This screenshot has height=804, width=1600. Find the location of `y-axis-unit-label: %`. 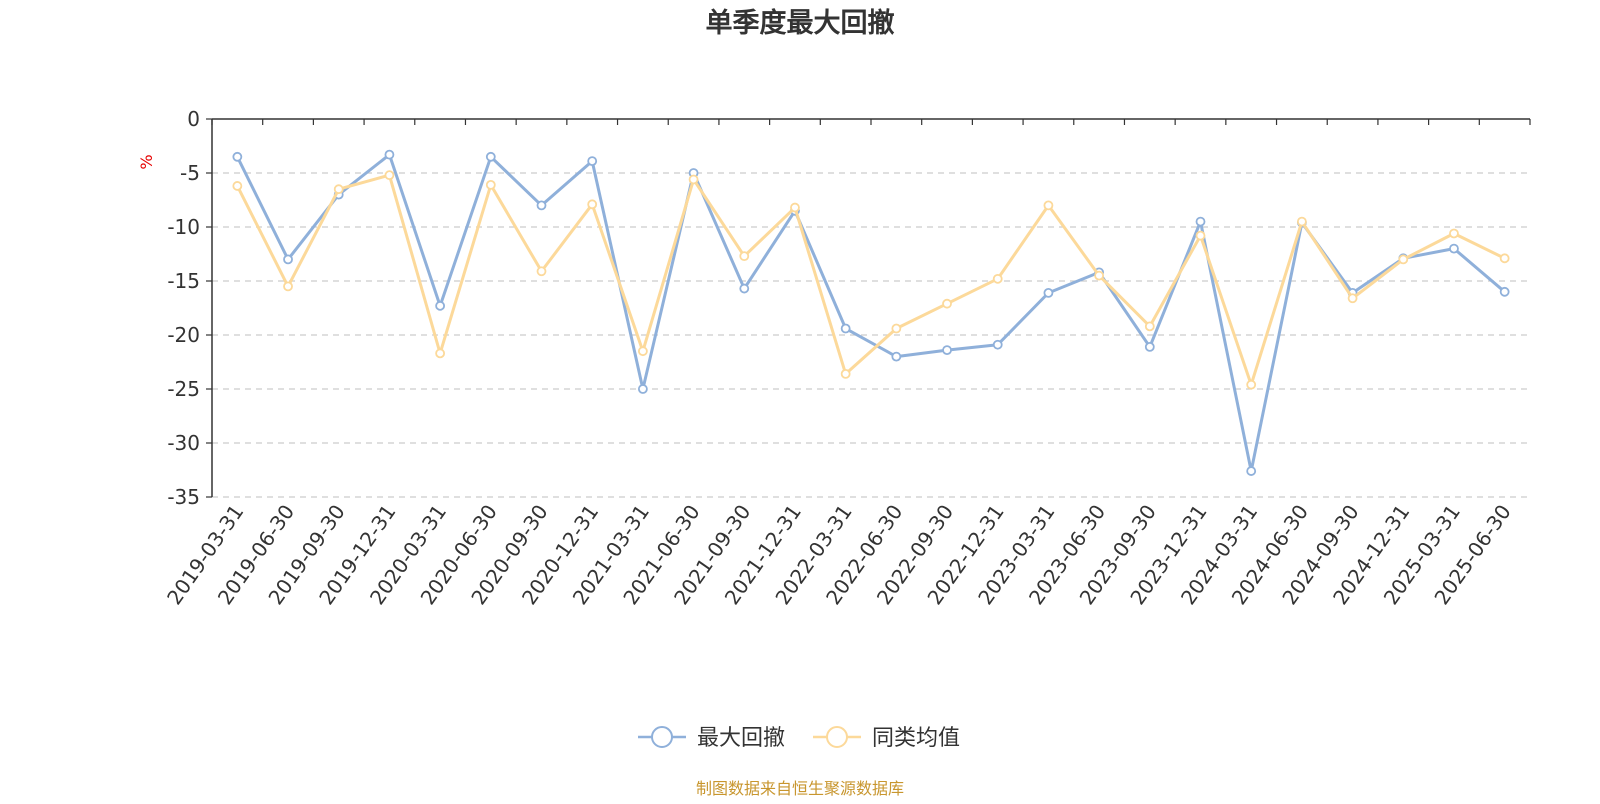

y-axis-unit-label: % is located at coordinates (146, 161).